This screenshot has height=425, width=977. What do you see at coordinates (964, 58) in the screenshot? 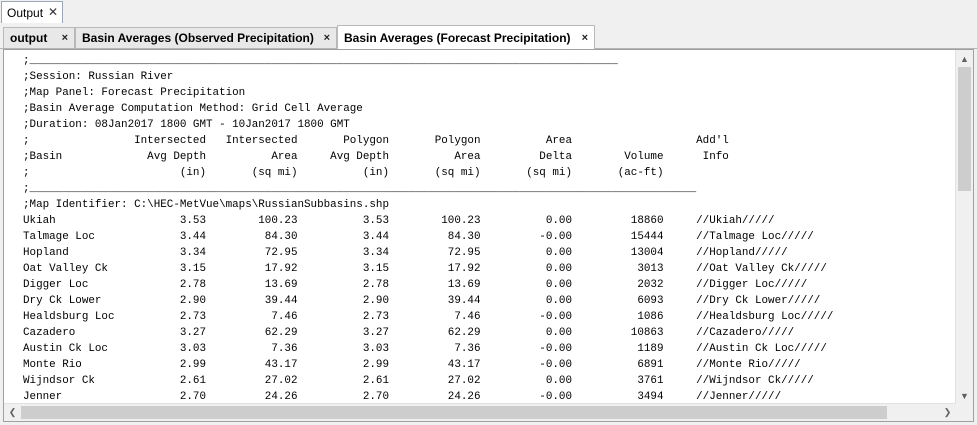
I see `scroll-up-icon: ▲` at bounding box center [964, 58].